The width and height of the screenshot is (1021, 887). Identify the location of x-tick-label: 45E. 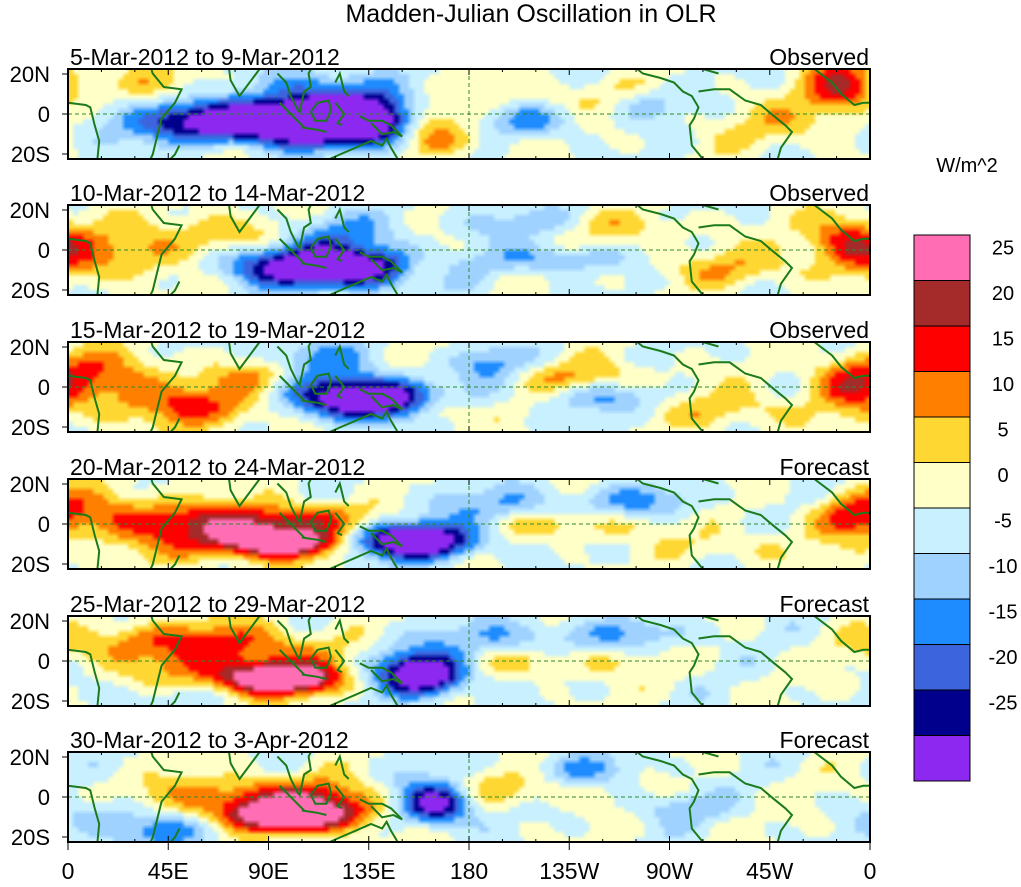
(168, 871).